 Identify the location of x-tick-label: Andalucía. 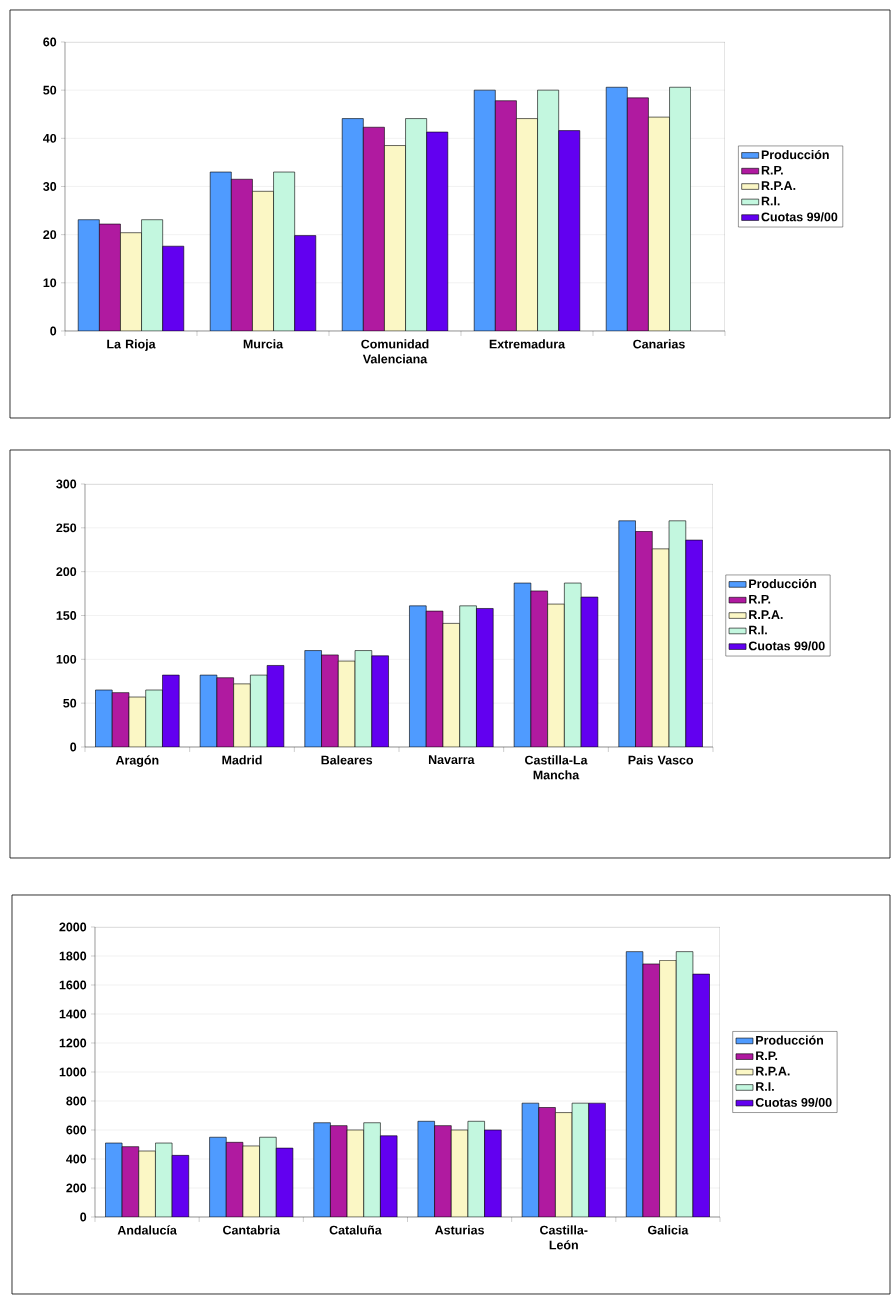
(147, 1230).